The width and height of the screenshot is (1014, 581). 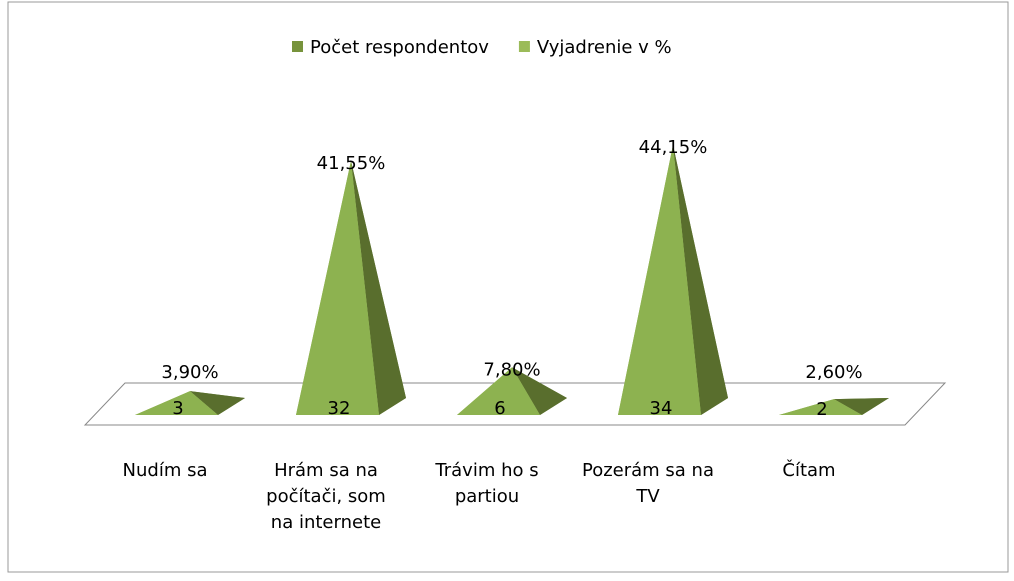 I want to click on x-tick-label: Trávim ho s partiou, so click(x=486, y=483).